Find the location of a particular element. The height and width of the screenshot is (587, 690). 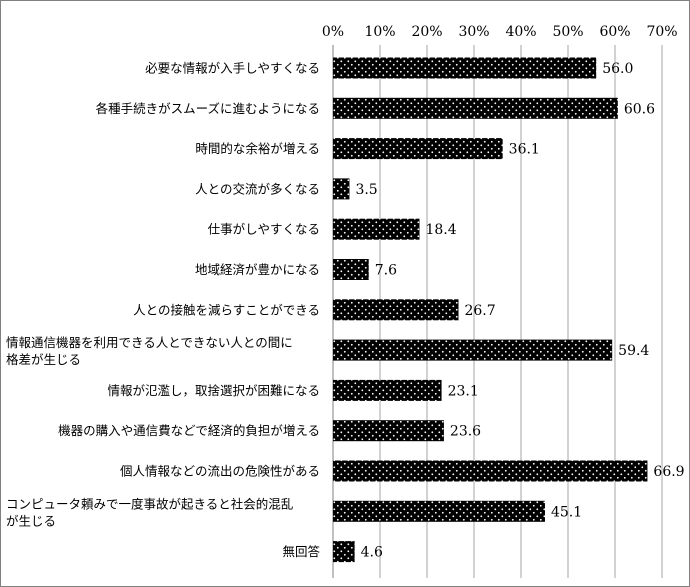

x-tick-label: 50% is located at coordinates (567, 32).